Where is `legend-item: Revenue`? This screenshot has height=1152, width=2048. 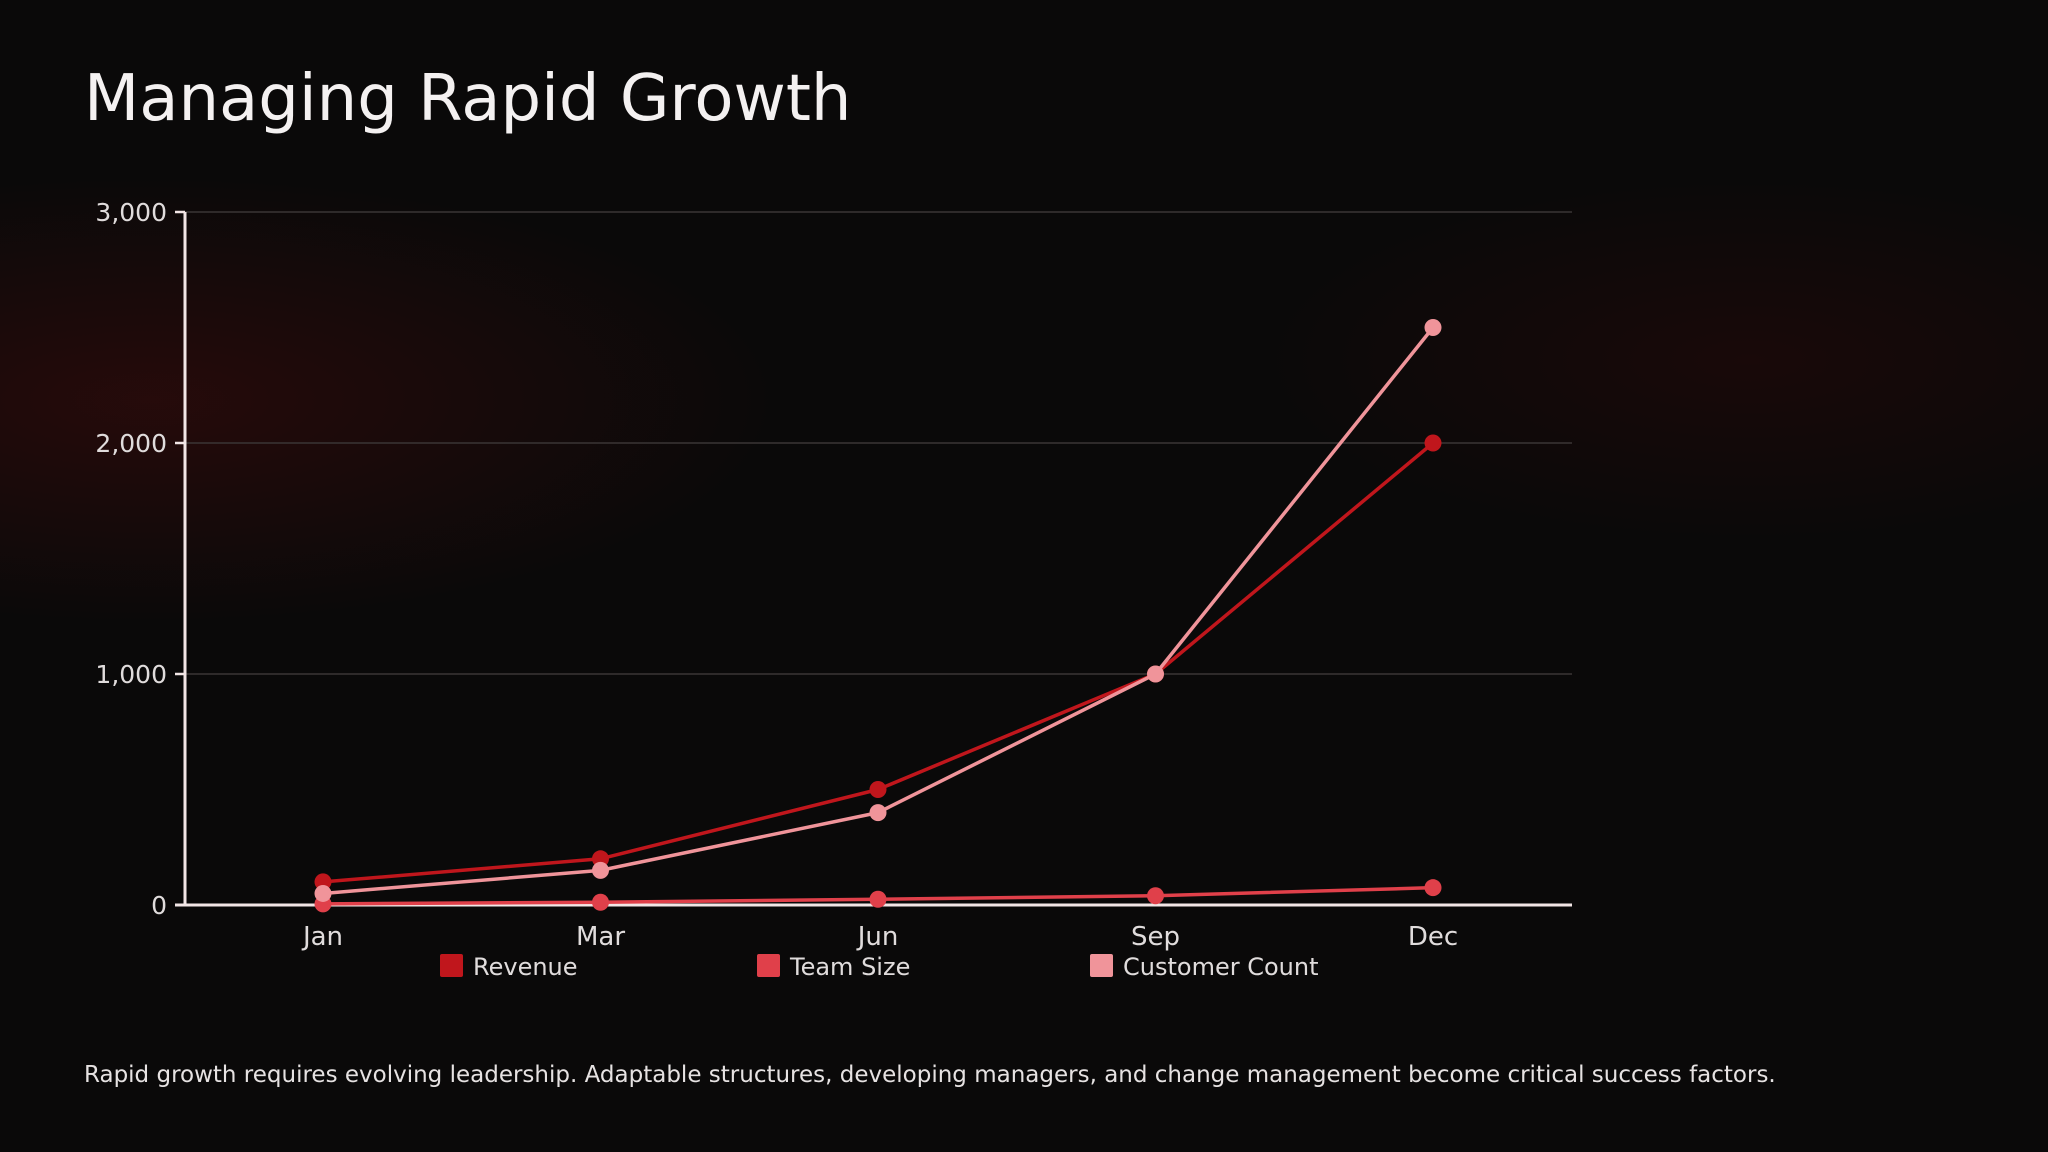
legend-item: Revenue is located at coordinates (509, 967).